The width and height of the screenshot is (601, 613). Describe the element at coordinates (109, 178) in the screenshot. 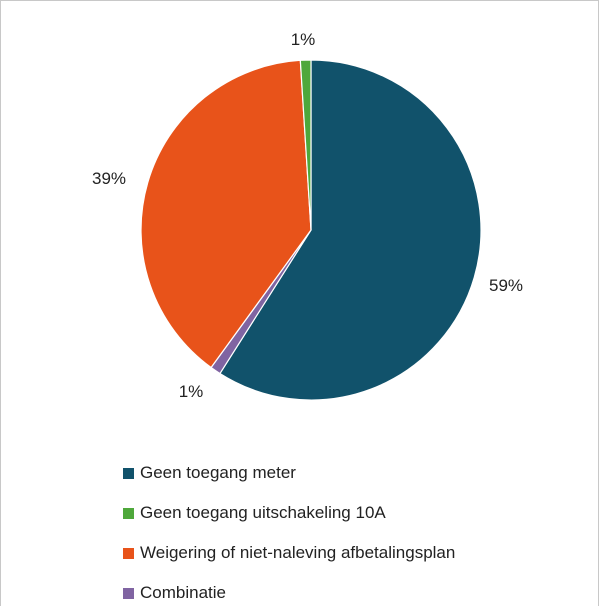

I see `data-label: 39%` at that location.